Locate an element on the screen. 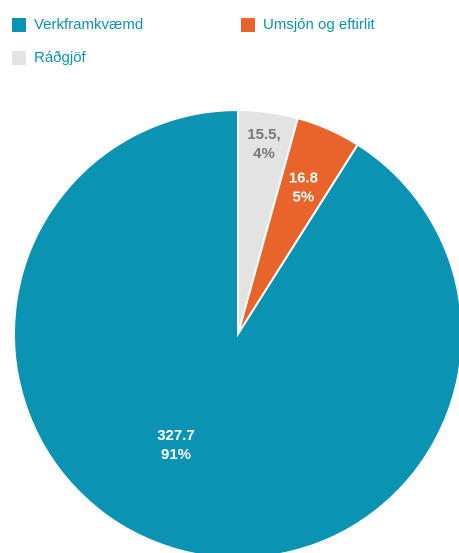  legend-item-verkframkvaemd: Verkframkvæmd is located at coordinates (77, 24).